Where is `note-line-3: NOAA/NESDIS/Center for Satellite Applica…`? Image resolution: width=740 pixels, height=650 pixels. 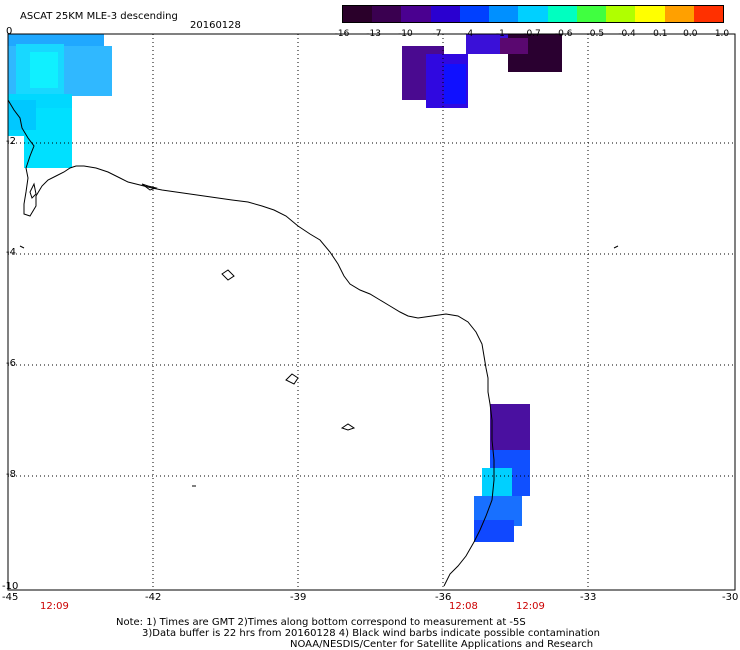 note-line-3: NOAA/NESDIS/Center for Satellite Applica… is located at coordinates (442, 644).